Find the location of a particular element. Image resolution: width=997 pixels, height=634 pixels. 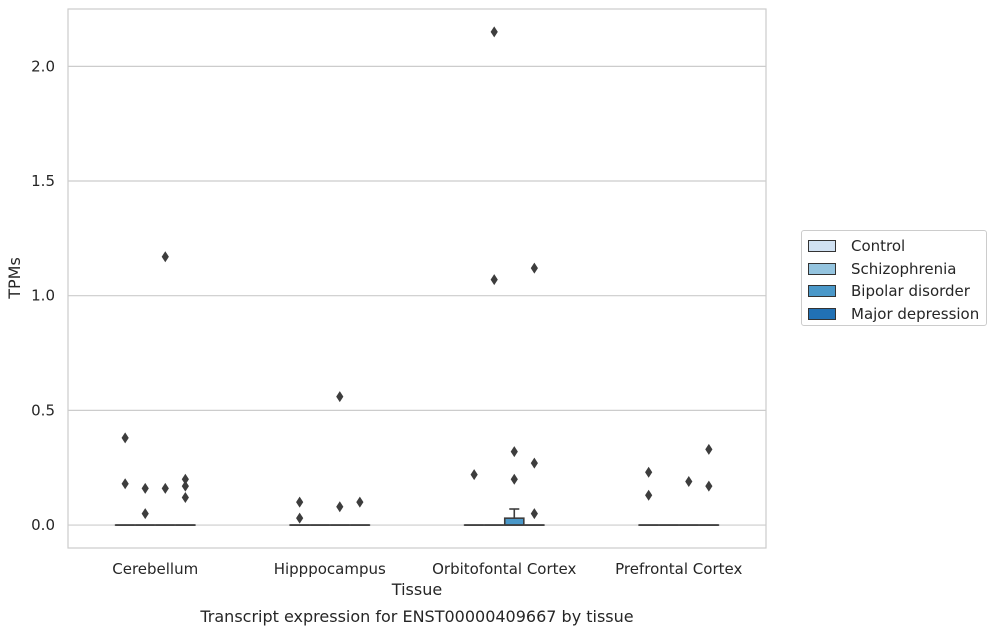

boxes-layer is located at coordinates (417, 517).